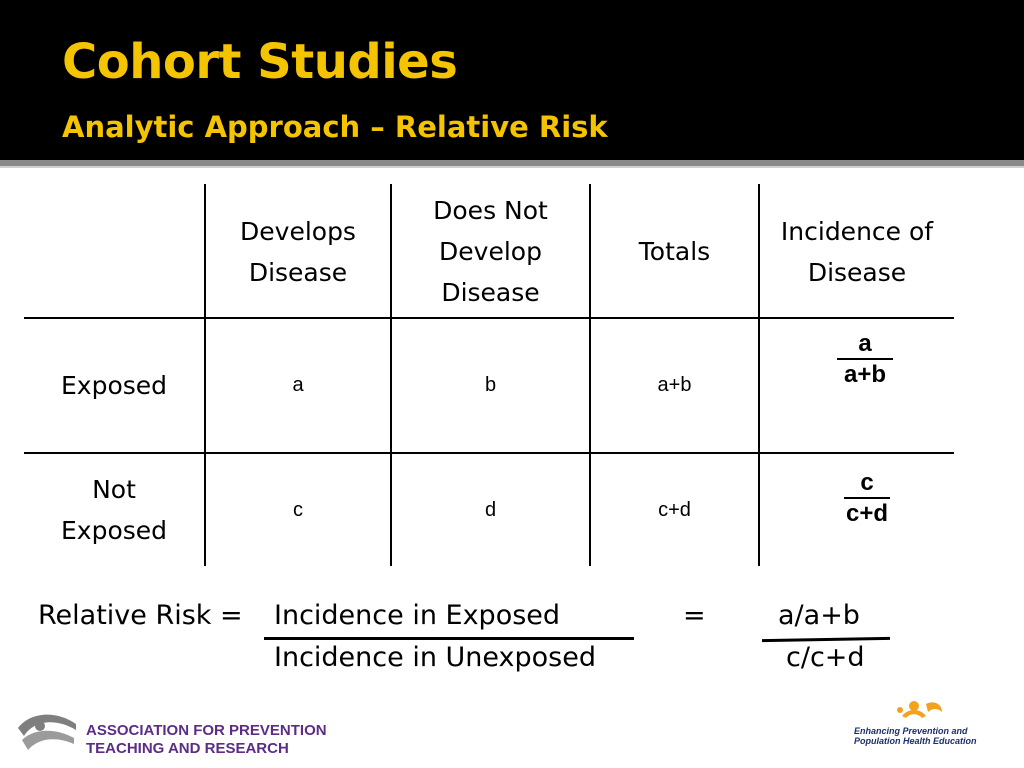 This screenshot has width=1024, height=768. Describe the element at coordinates (335, 127) in the screenshot. I see `slide-subtitle: Analytic Approach – Relative Risk` at that location.